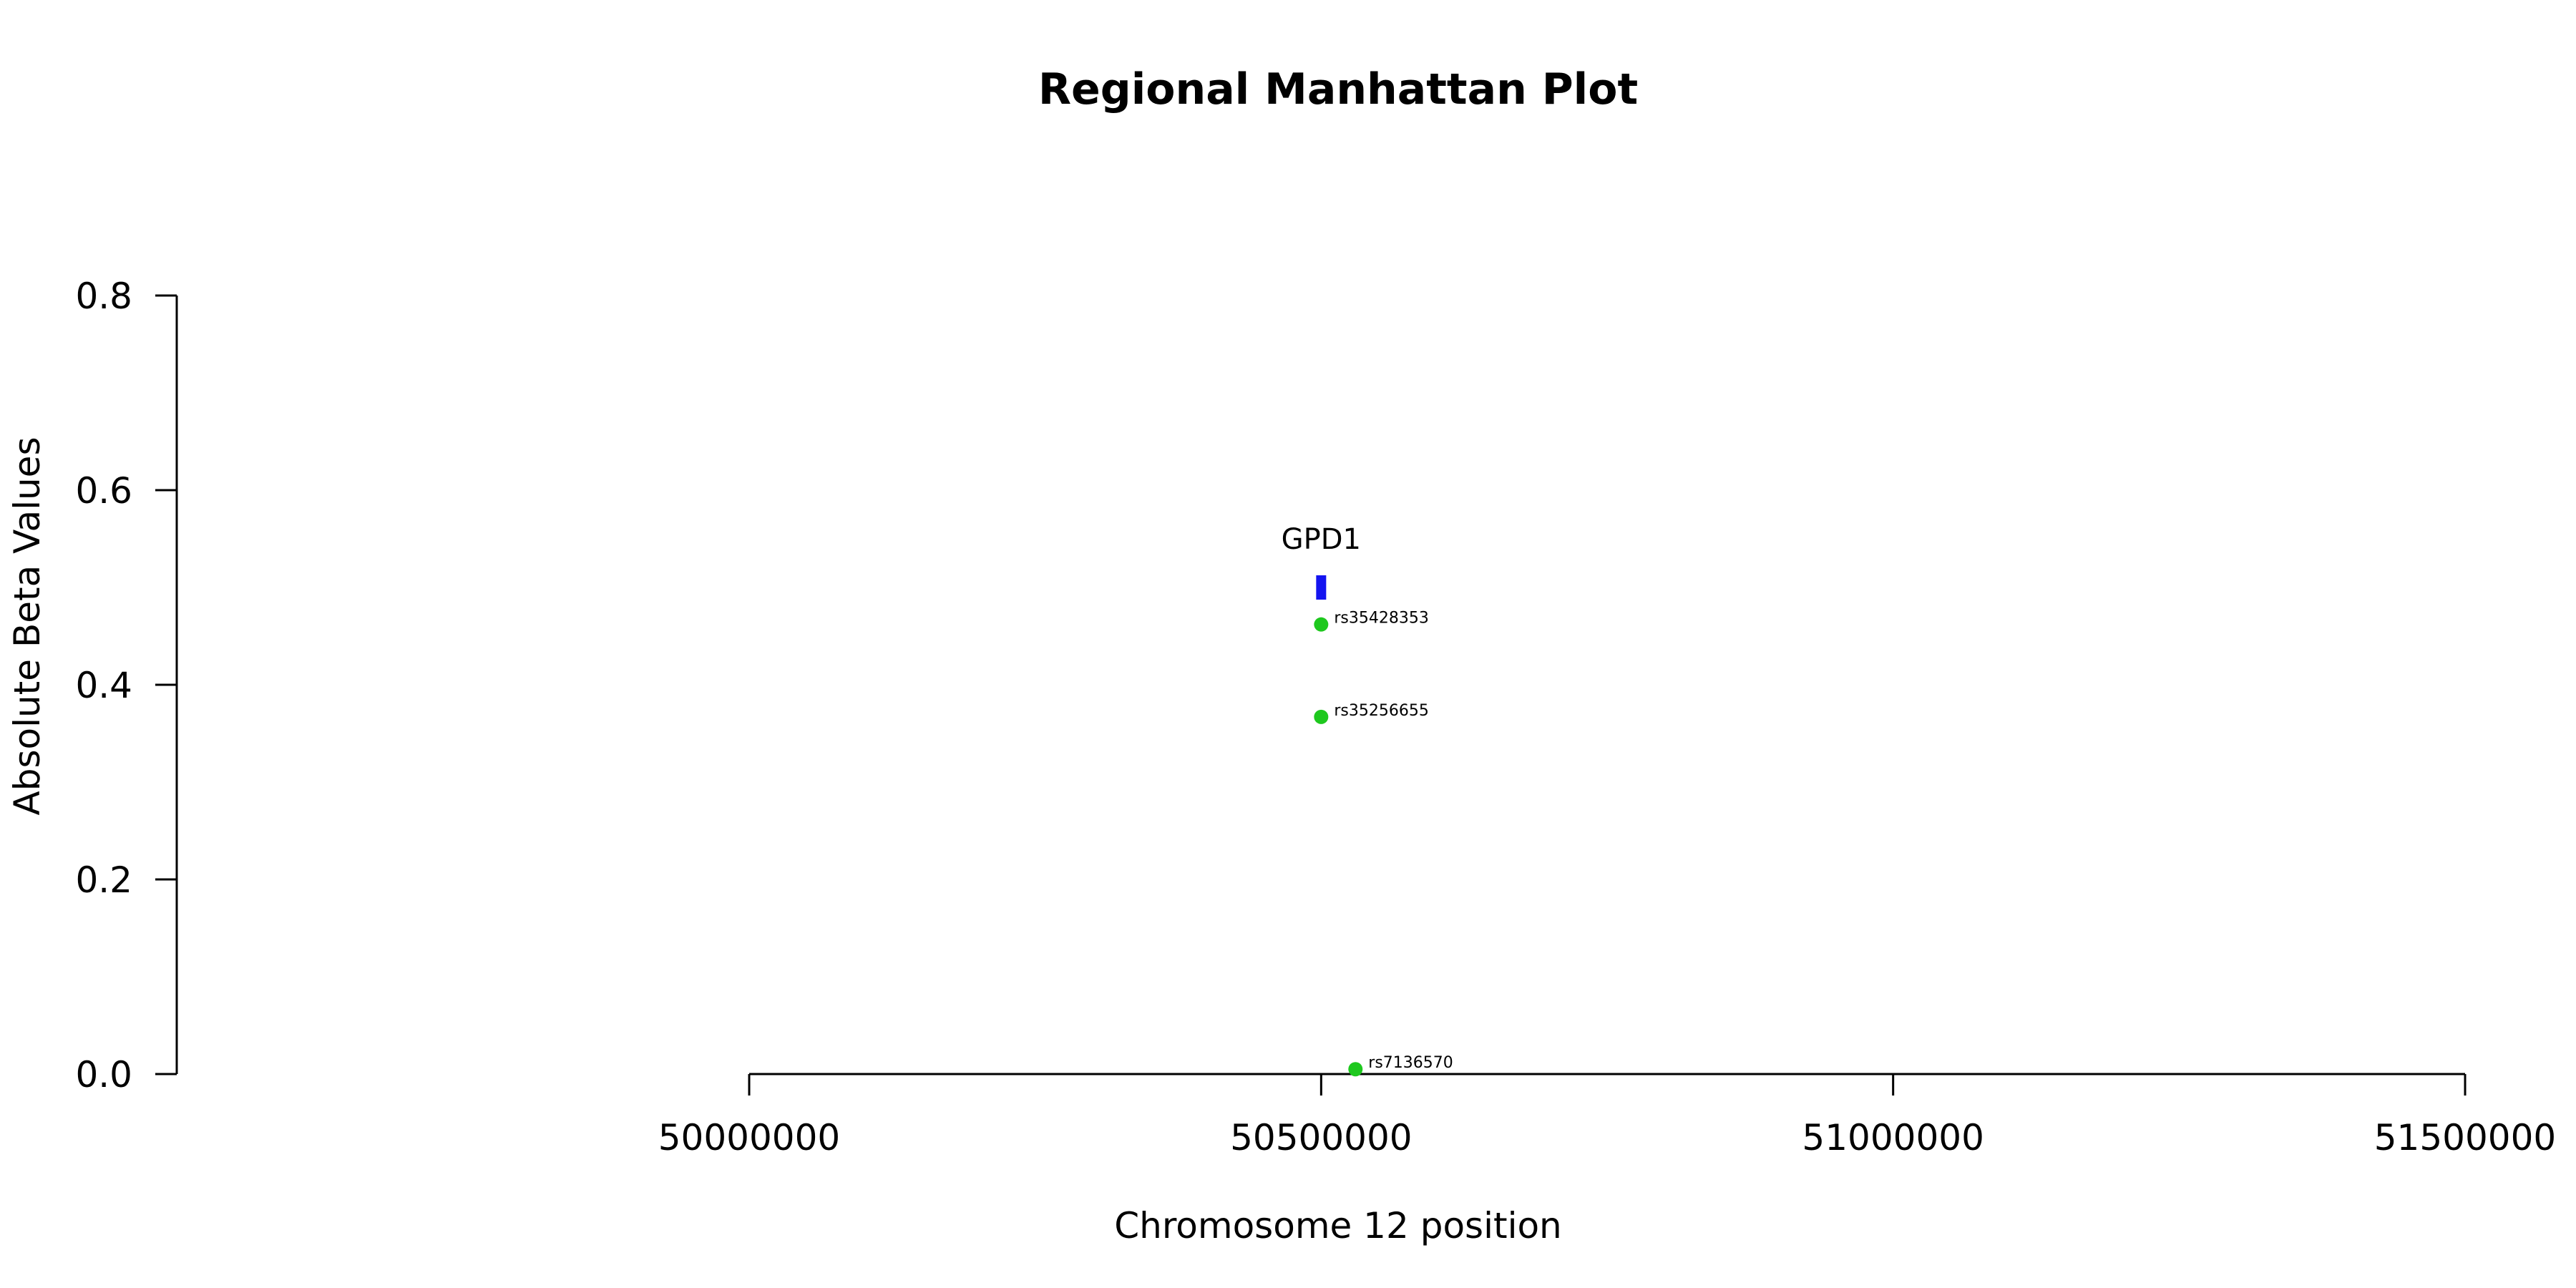 This screenshot has width=2576, height=1288. What do you see at coordinates (103, 685) in the screenshot?
I see `y-tick-label: 0.4` at bounding box center [103, 685].